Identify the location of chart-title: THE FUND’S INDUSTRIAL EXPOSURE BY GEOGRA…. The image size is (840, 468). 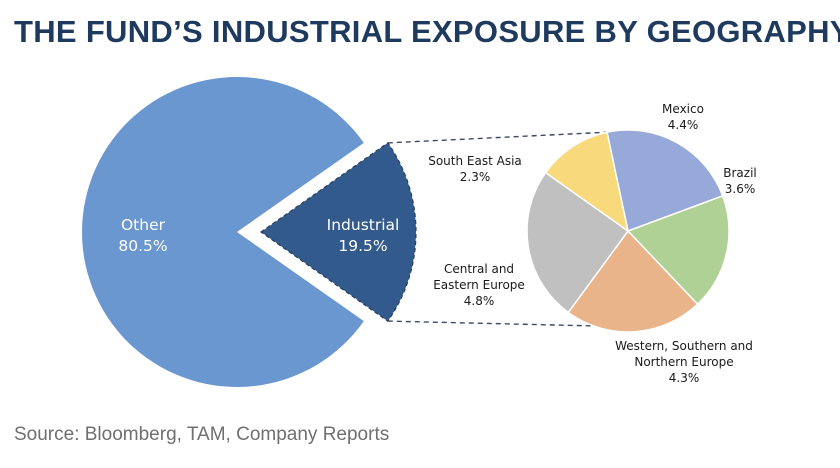
(427, 31).